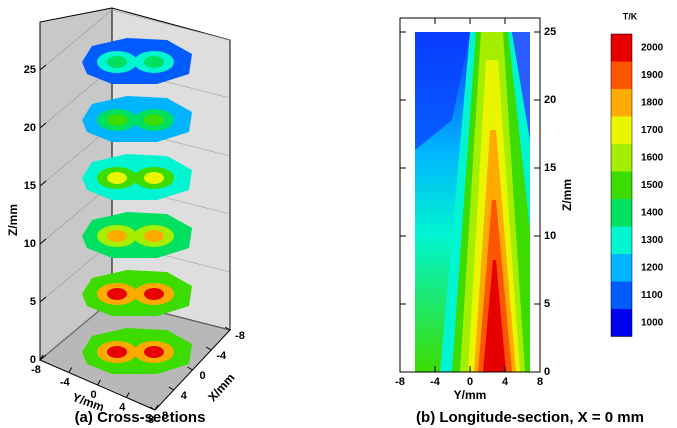  Describe the element at coordinates (652, 322) in the screenshot. I see `colorbar-label: 1000` at that location.